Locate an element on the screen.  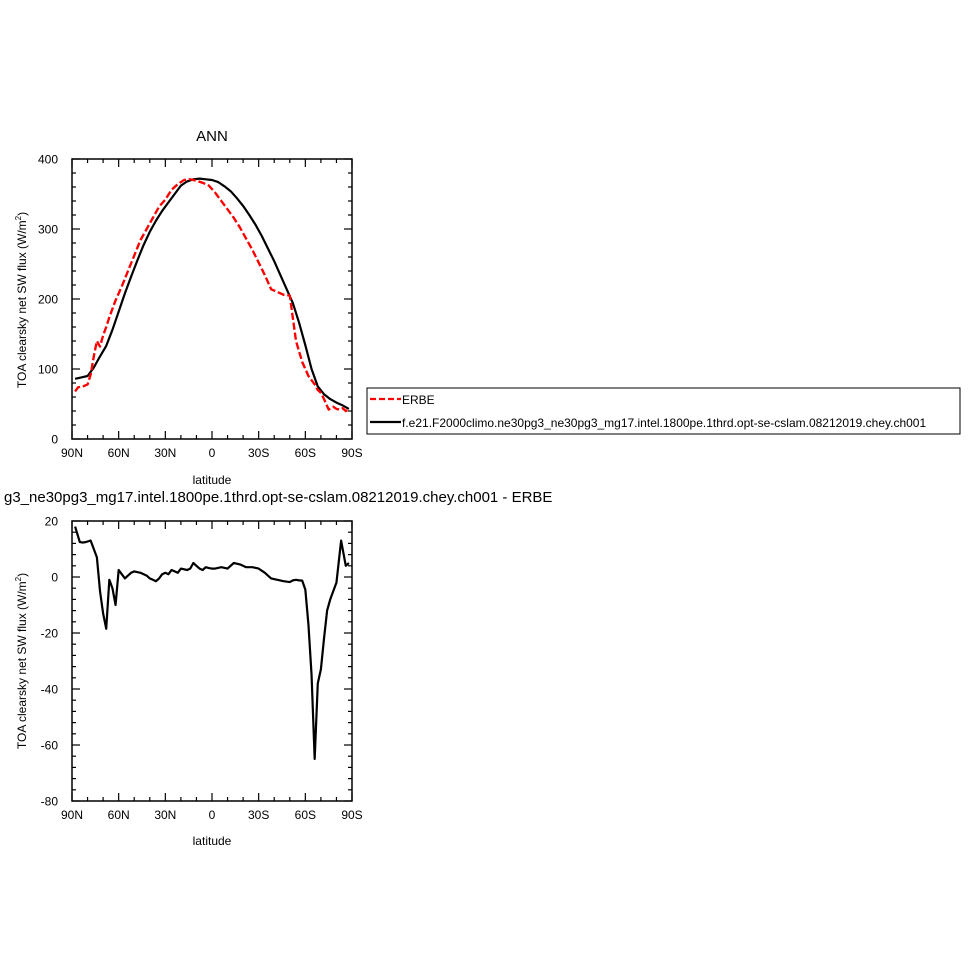
bottom-x-tick-label: 90S is located at coordinates (351, 815).